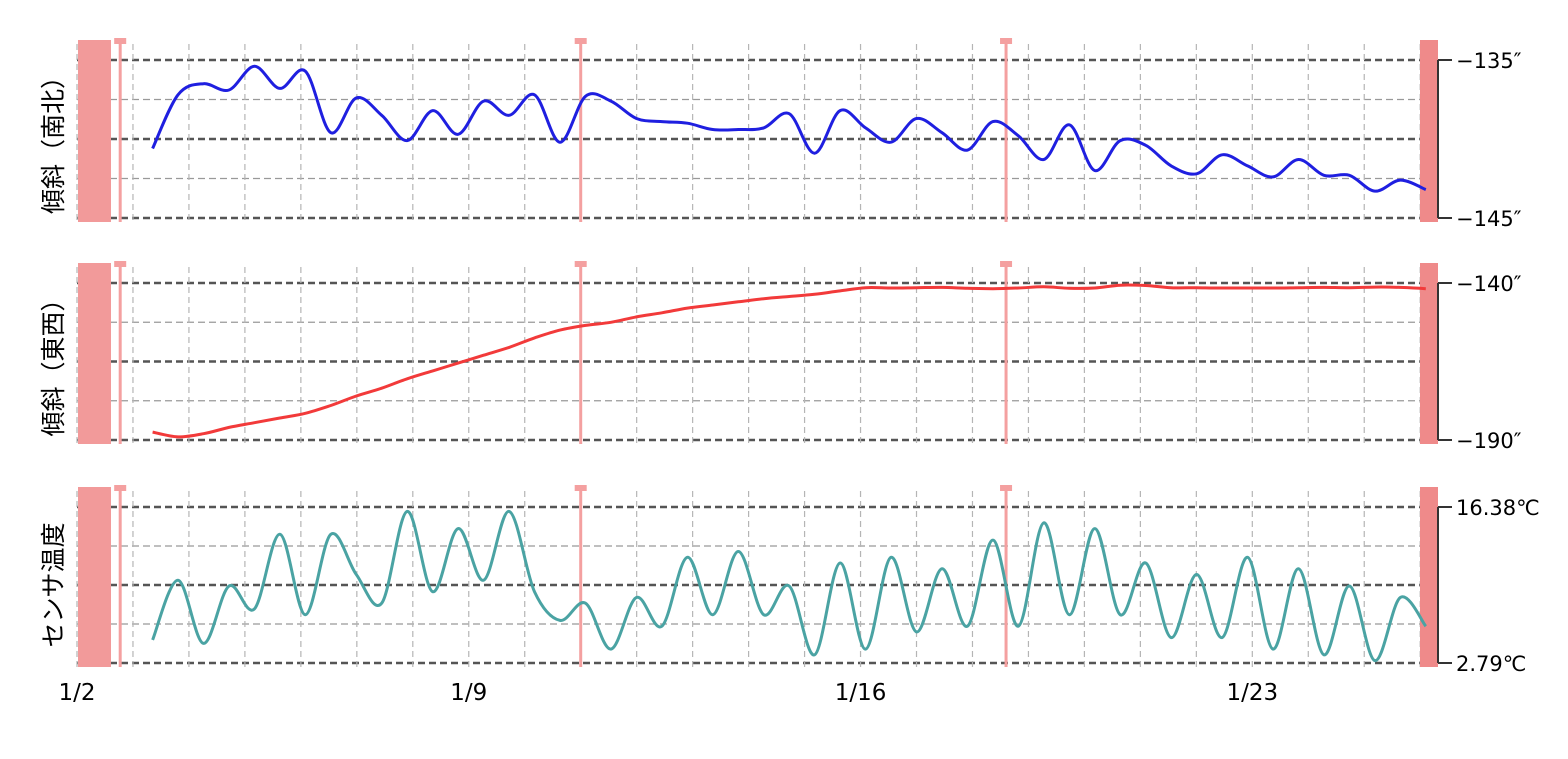  I want to click on y-tick-label: −140″, so click(1489, 284).